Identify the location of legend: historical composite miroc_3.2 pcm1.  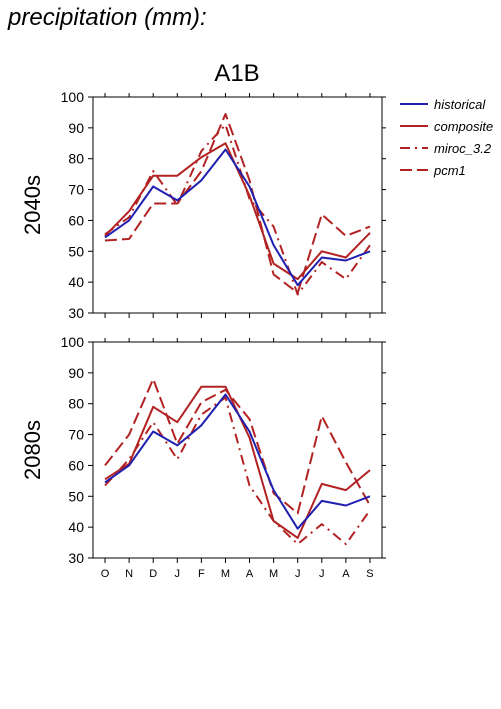
(446, 137).